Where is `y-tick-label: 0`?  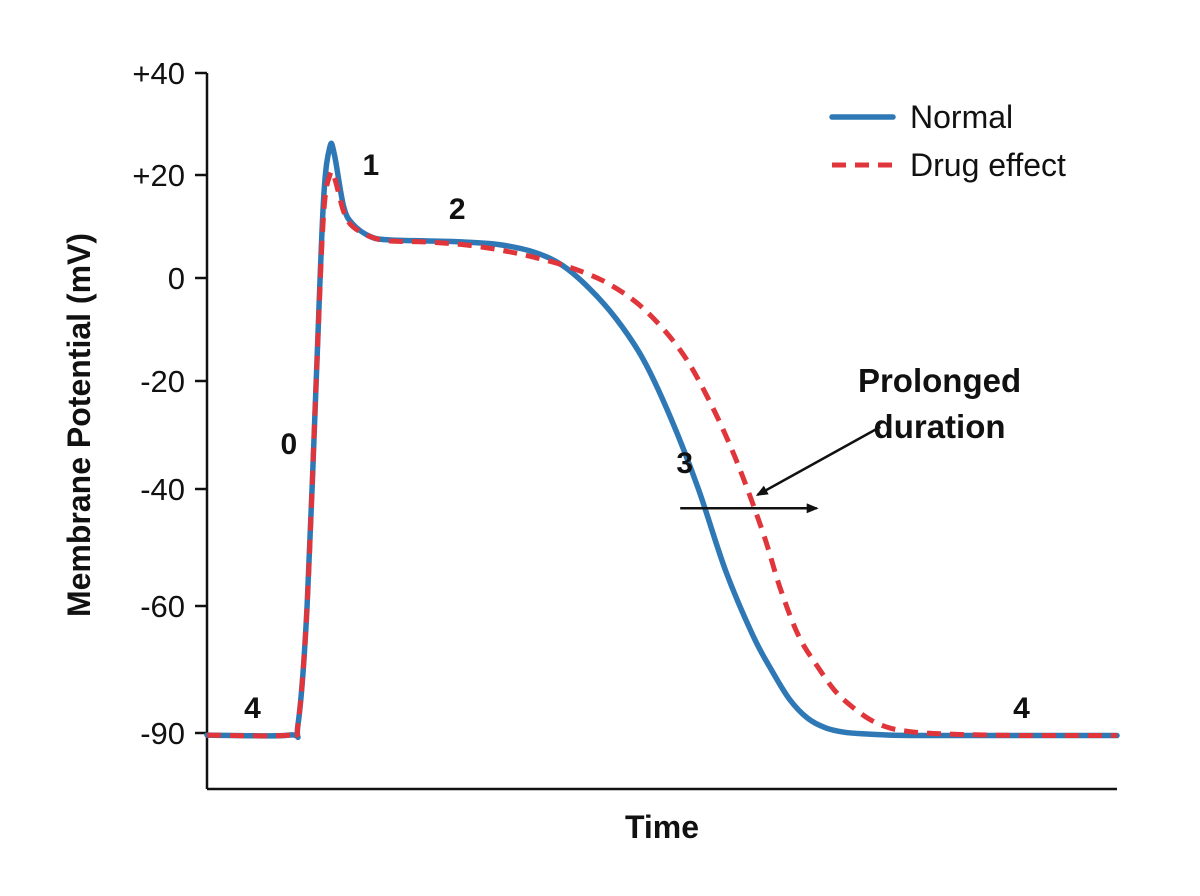
y-tick-label: 0 is located at coordinates (176, 278).